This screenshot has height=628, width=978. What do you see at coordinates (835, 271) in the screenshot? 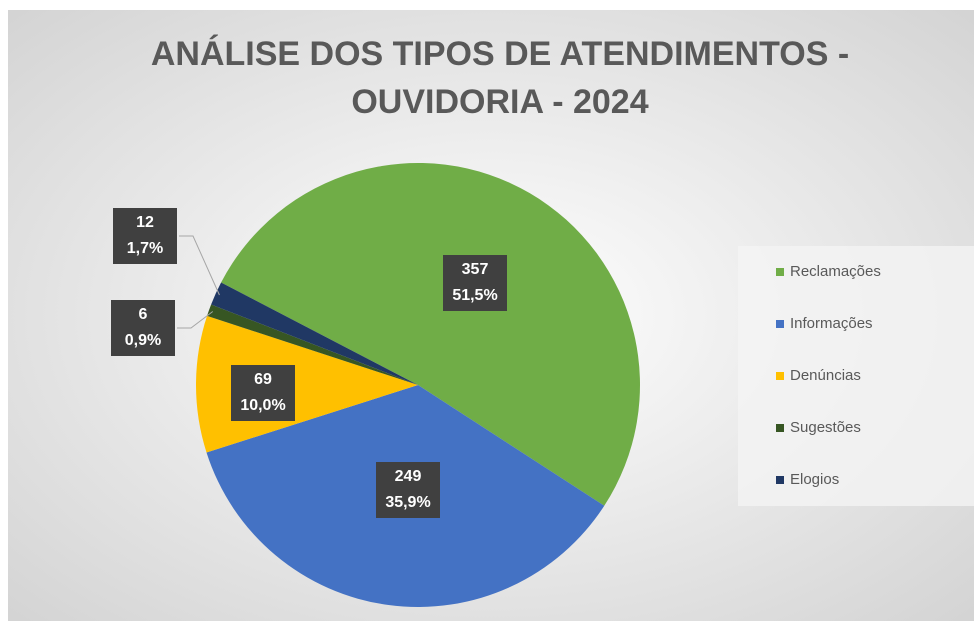
I see `legend-label: Reclamações` at bounding box center [835, 271].